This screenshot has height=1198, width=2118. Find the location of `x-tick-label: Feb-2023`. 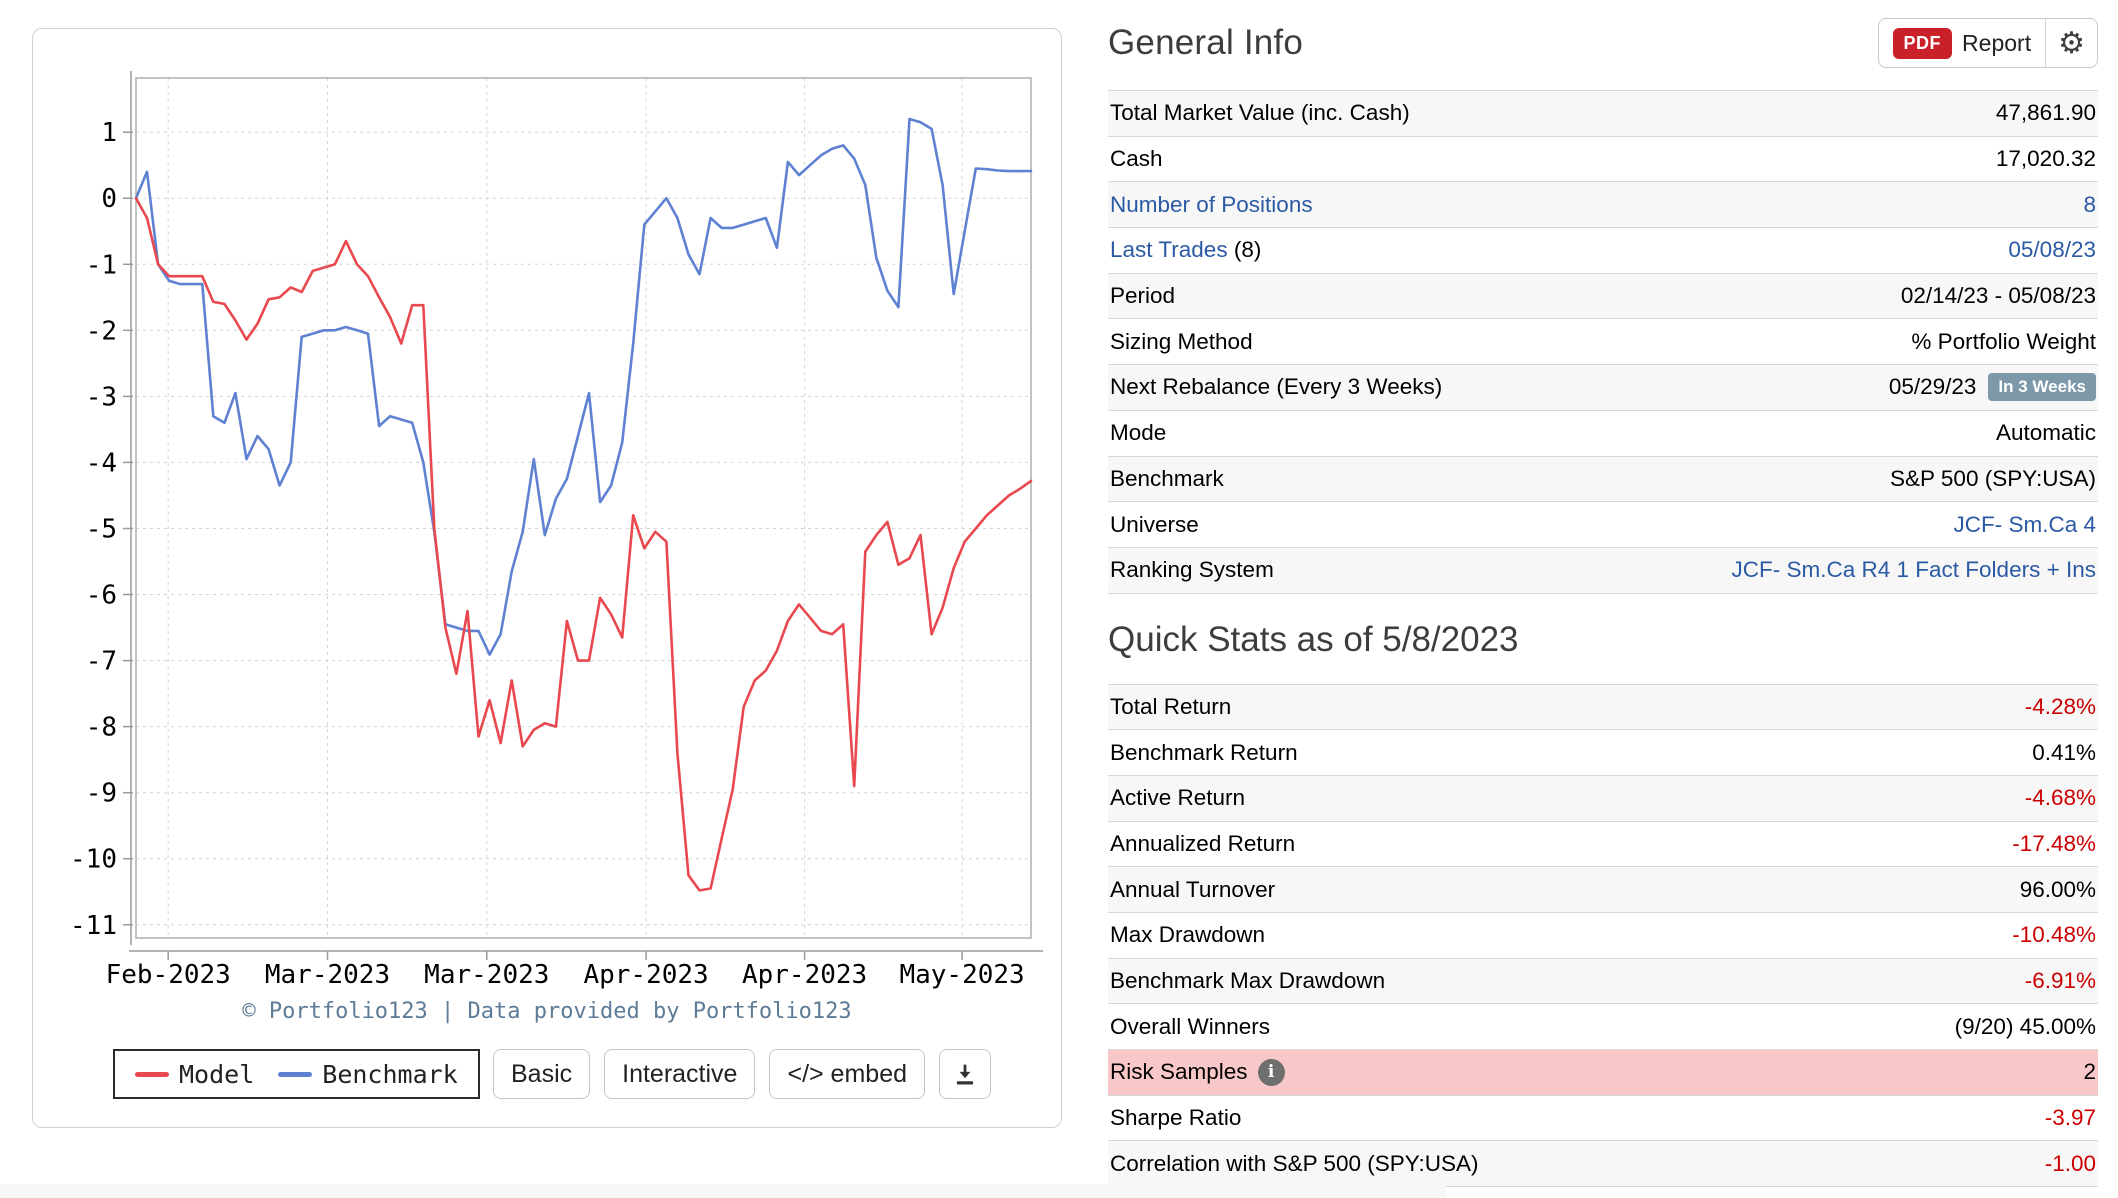

x-tick-label: Feb-2023 is located at coordinates (168, 975).